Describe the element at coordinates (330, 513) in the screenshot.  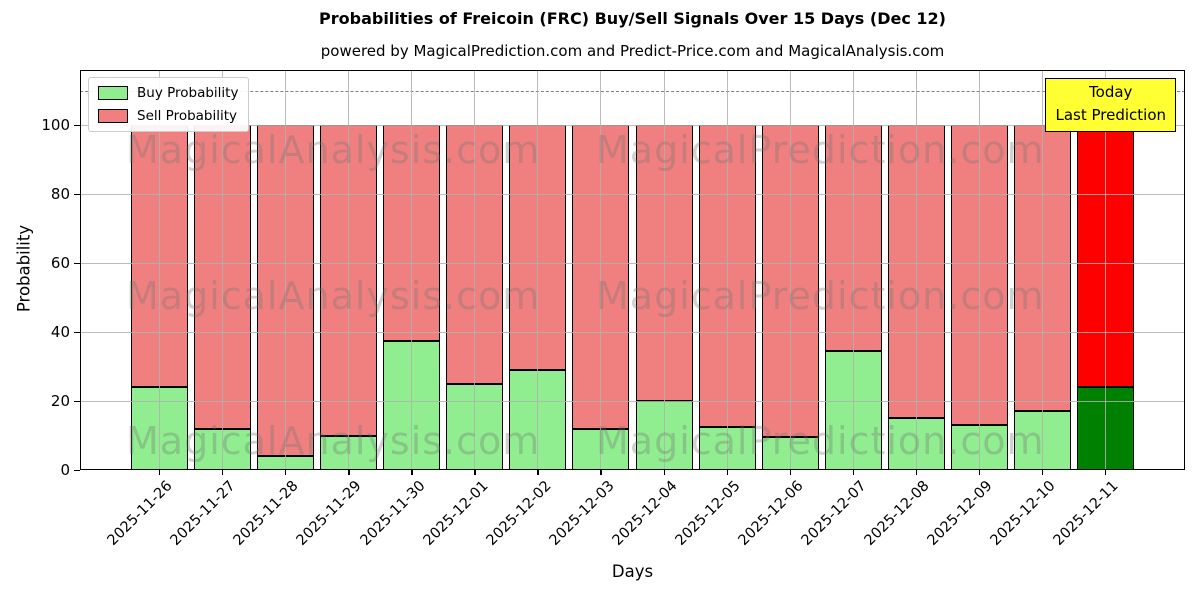
I see `x-tick-label: 2025-11-29` at that location.